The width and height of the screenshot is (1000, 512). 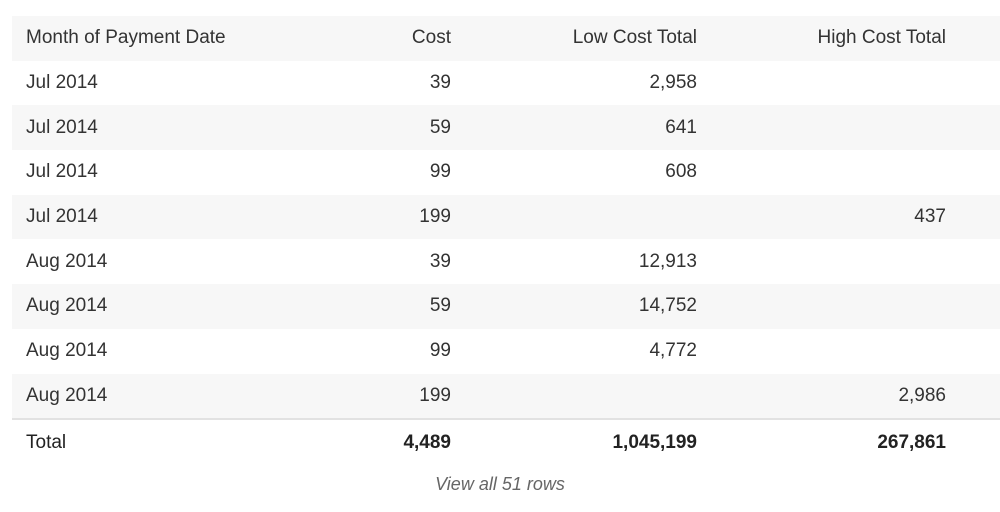 I want to click on totals-row: Total 4,489 1,045,199 267,861, so click(x=506, y=441).